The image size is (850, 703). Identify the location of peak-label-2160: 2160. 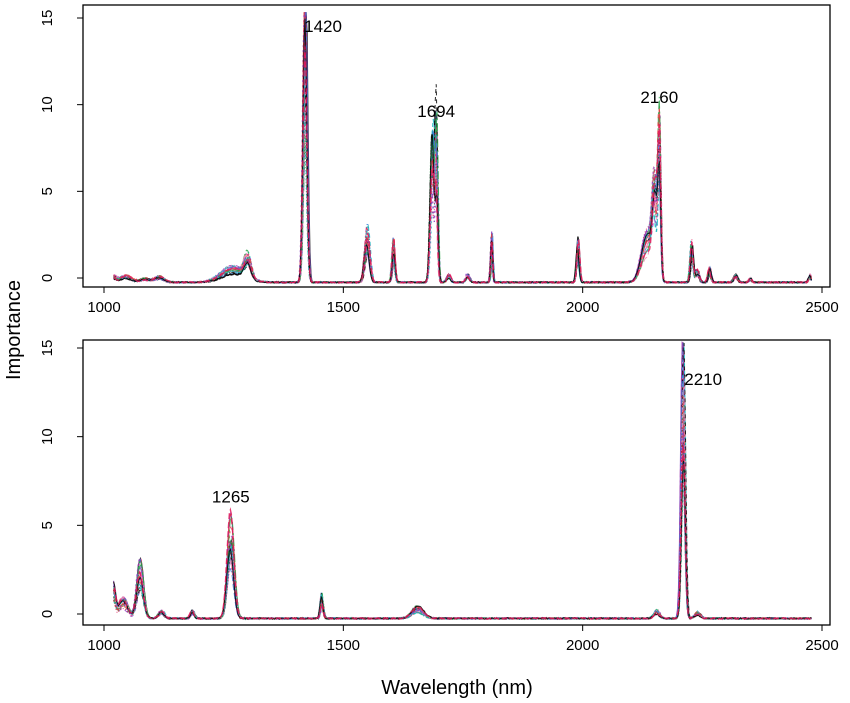
(659, 97).